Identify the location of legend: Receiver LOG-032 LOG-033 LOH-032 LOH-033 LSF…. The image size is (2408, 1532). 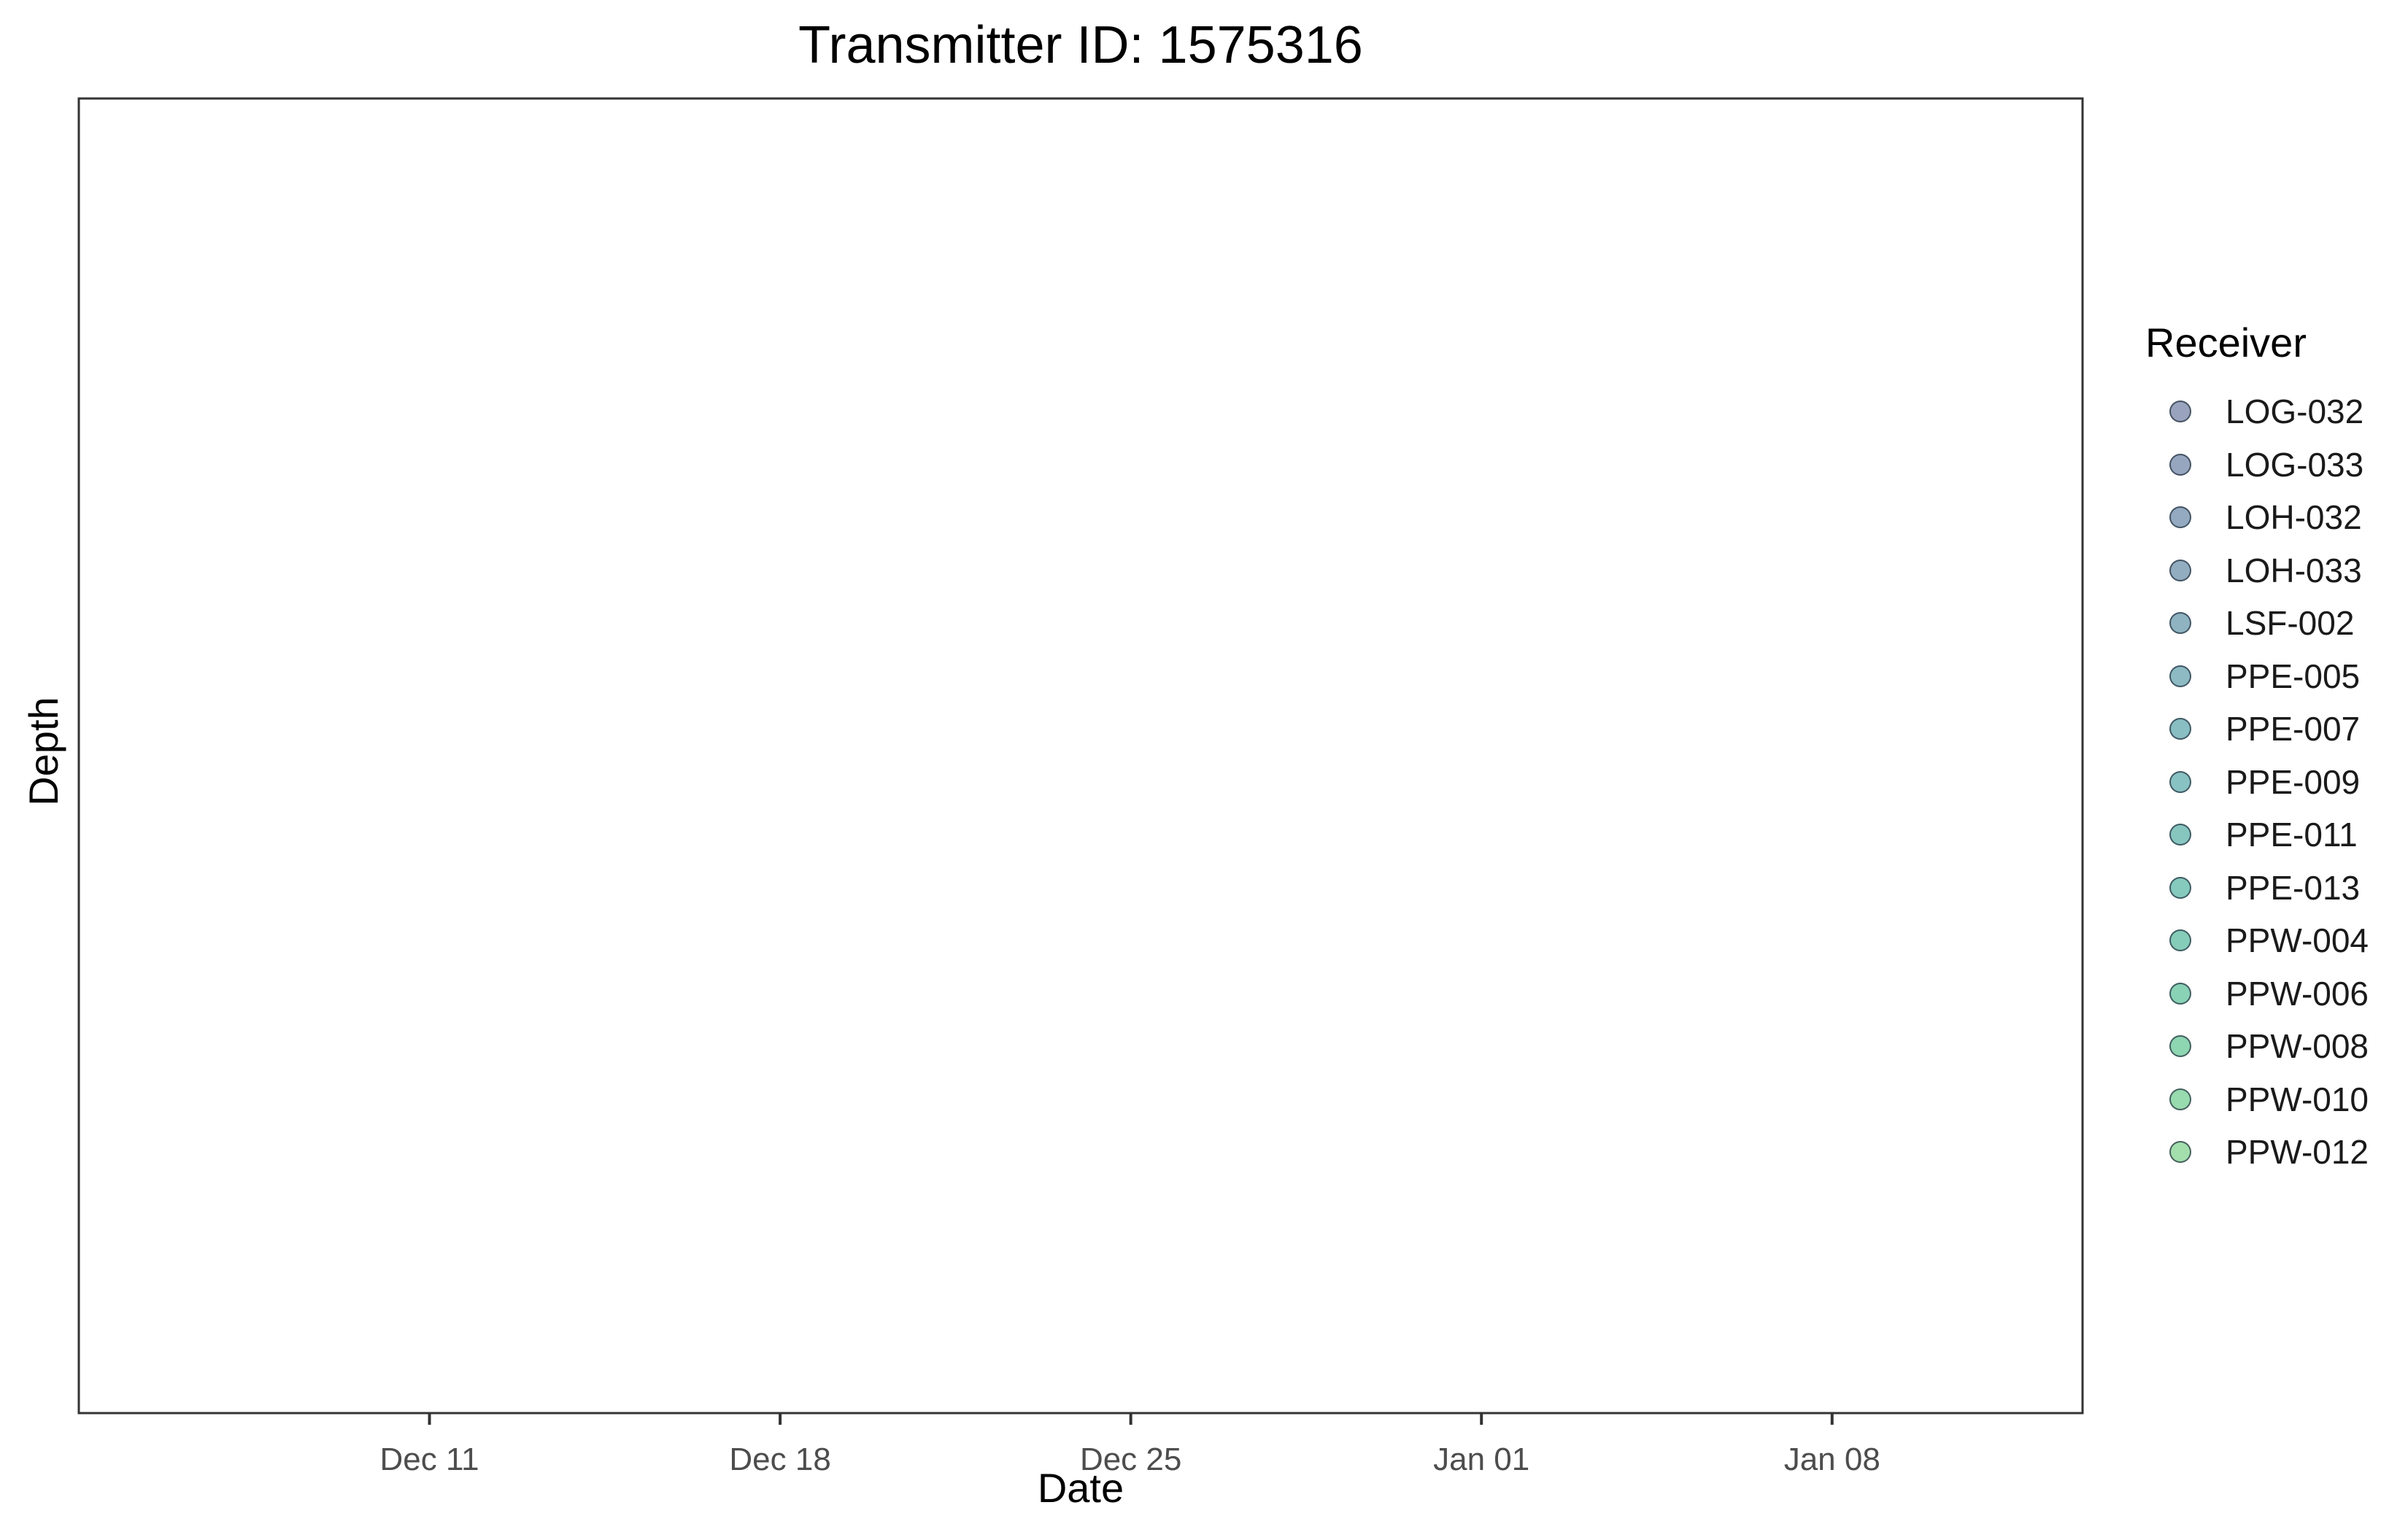
(2269, 747).